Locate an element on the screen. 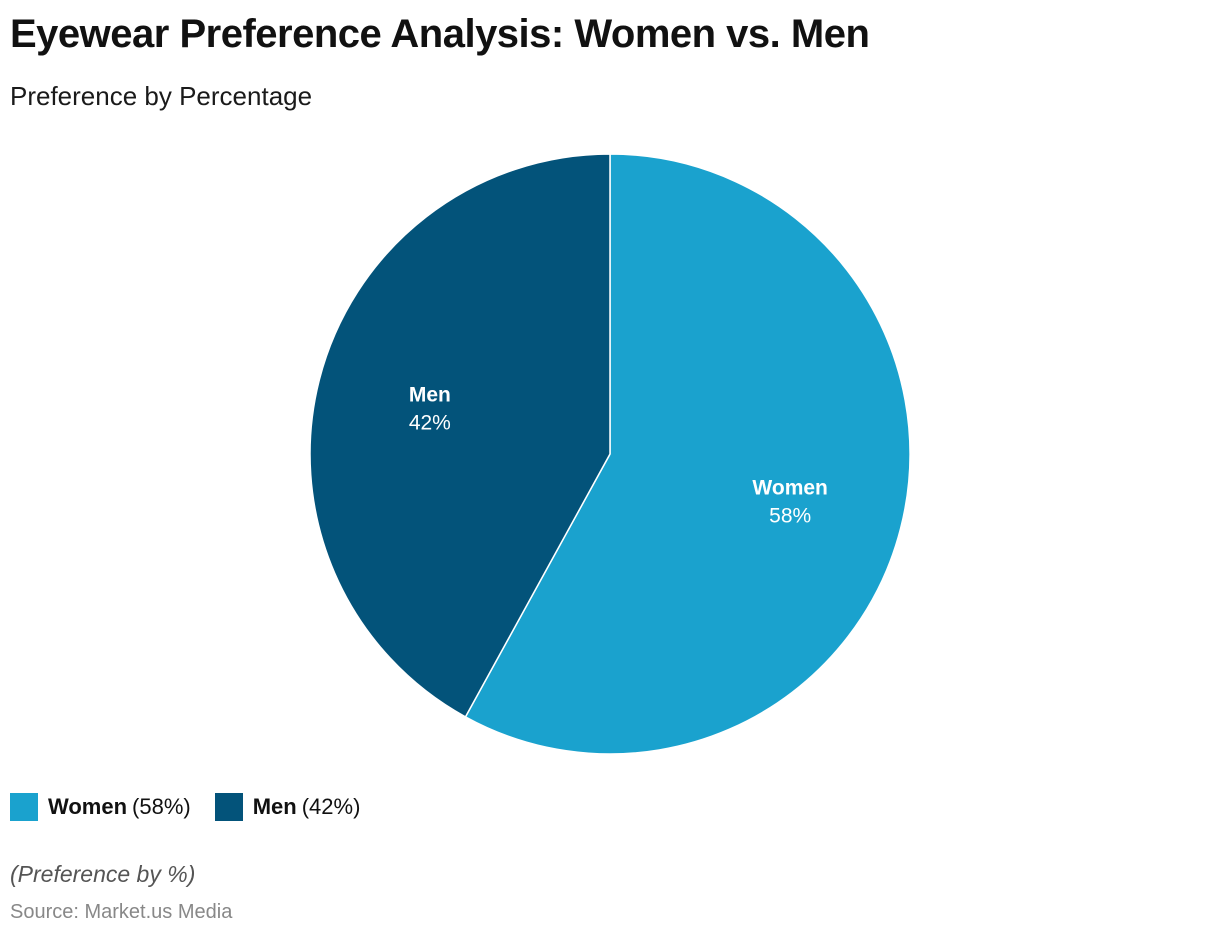  chart-note: (Preference by %) is located at coordinates (103, 874).